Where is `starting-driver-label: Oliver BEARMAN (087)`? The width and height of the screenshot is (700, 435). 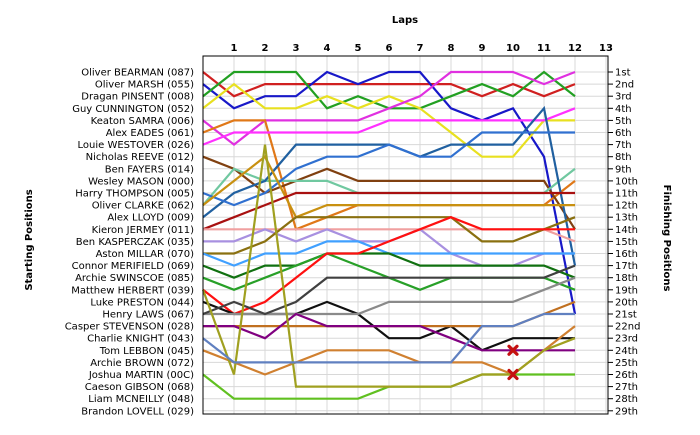 starting-driver-label: Oliver BEARMAN (087) is located at coordinates (137, 73).